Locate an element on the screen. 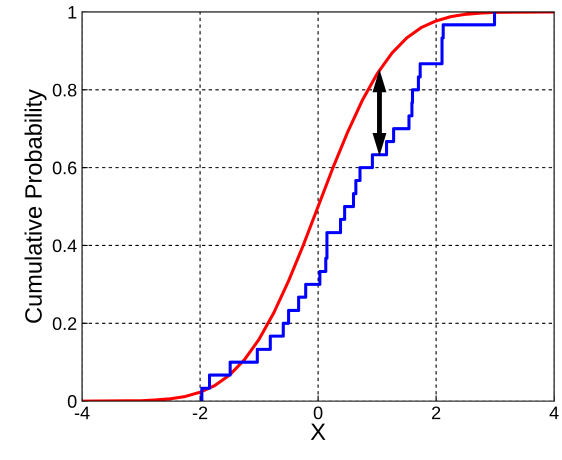  x-tick-label: 4 is located at coordinates (554, 413).